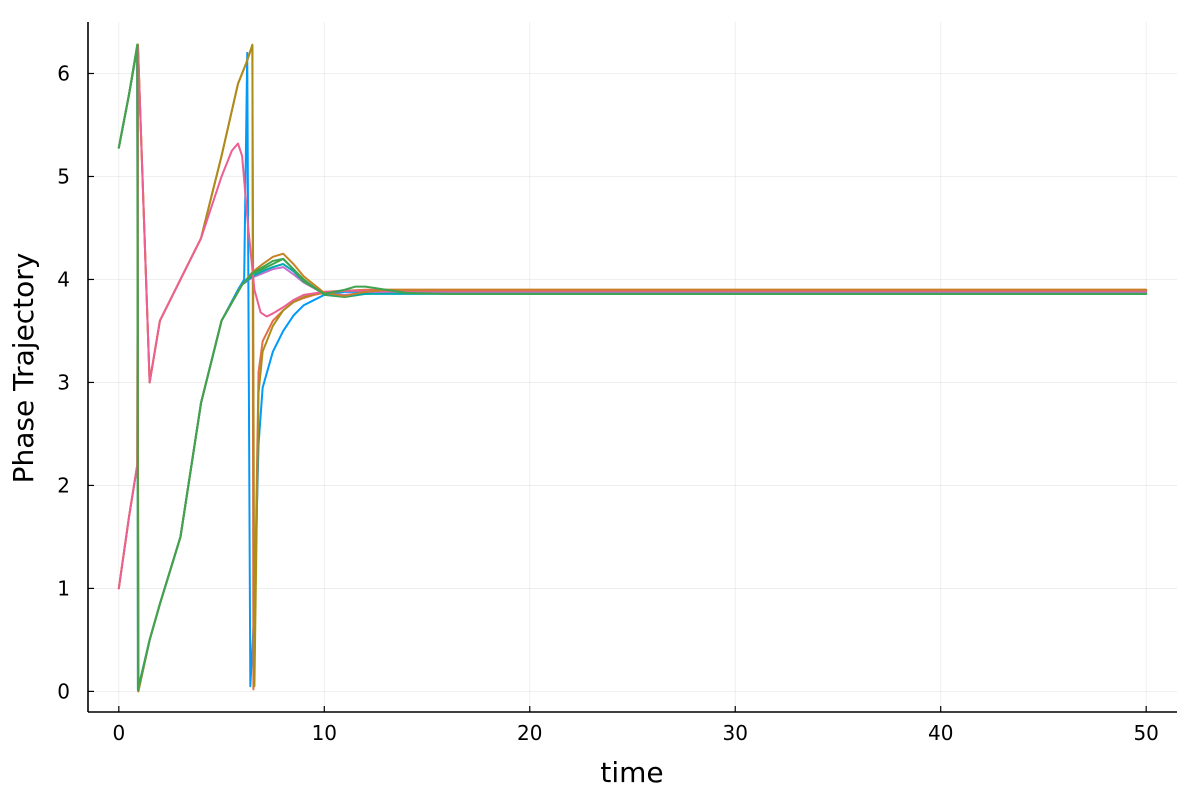  Describe the element at coordinates (63, 485) in the screenshot. I see `y-tick-label: 2` at that location.